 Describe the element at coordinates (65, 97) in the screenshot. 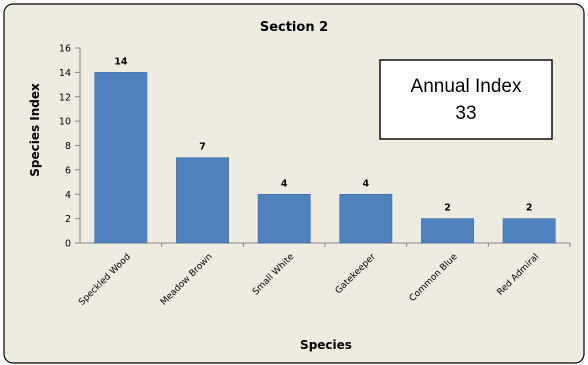

I see `y-tick-label: 12` at that location.